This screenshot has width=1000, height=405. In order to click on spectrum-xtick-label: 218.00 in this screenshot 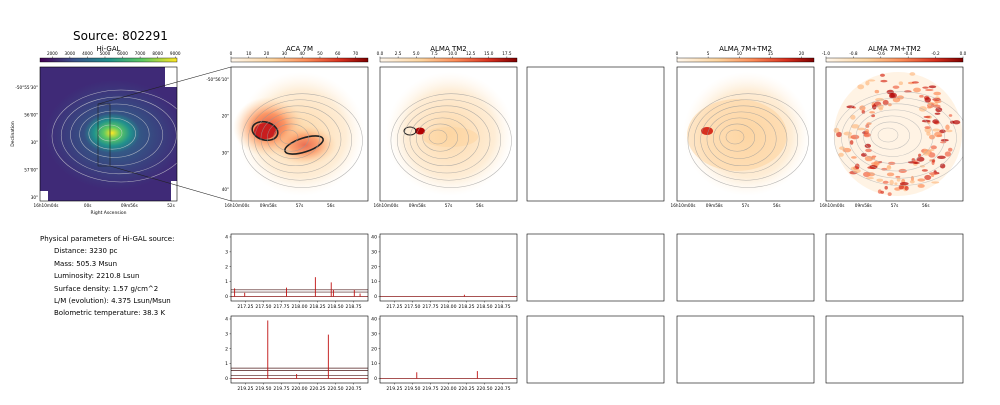, I will do `click(299, 307)`.